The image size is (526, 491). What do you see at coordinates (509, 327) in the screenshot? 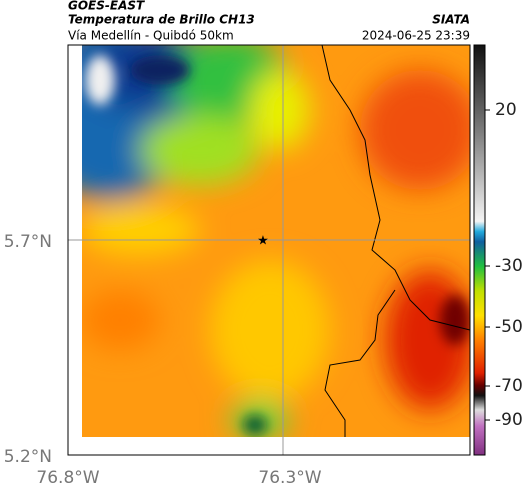
I see `colorbar-tick-label: -50` at bounding box center [509, 327].